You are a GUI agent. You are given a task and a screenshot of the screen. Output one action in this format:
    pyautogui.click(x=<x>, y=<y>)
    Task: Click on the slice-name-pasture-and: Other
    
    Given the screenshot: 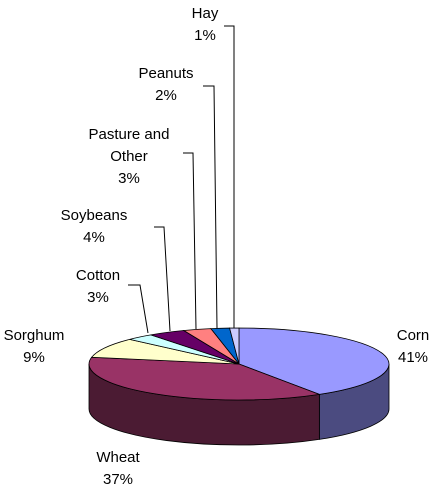 What is the action you would take?
    pyautogui.click(x=129, y=156)
    